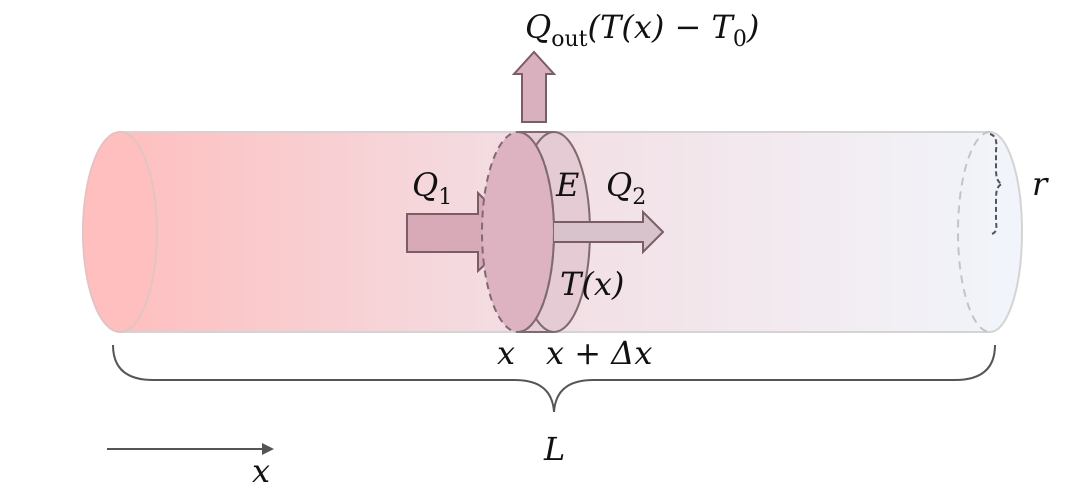  Describe the element at coordinates (626, 188) in the screenshot. I see `q2-label: Q2` at that location.